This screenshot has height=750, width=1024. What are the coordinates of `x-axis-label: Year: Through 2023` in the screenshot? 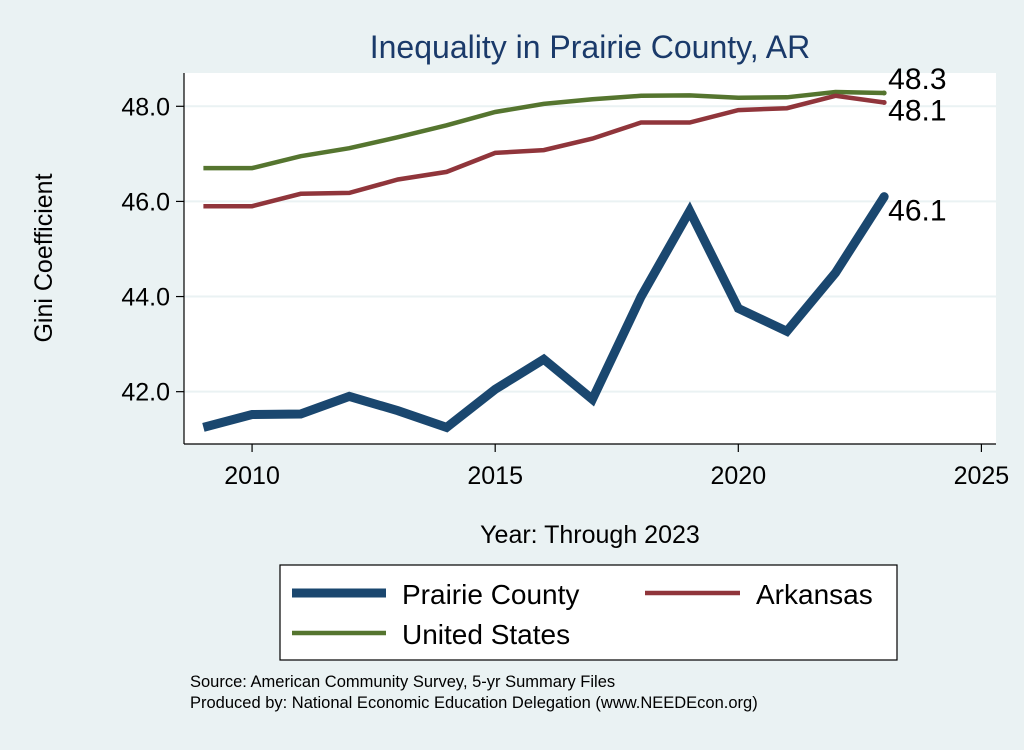 It's located at (590, 535).